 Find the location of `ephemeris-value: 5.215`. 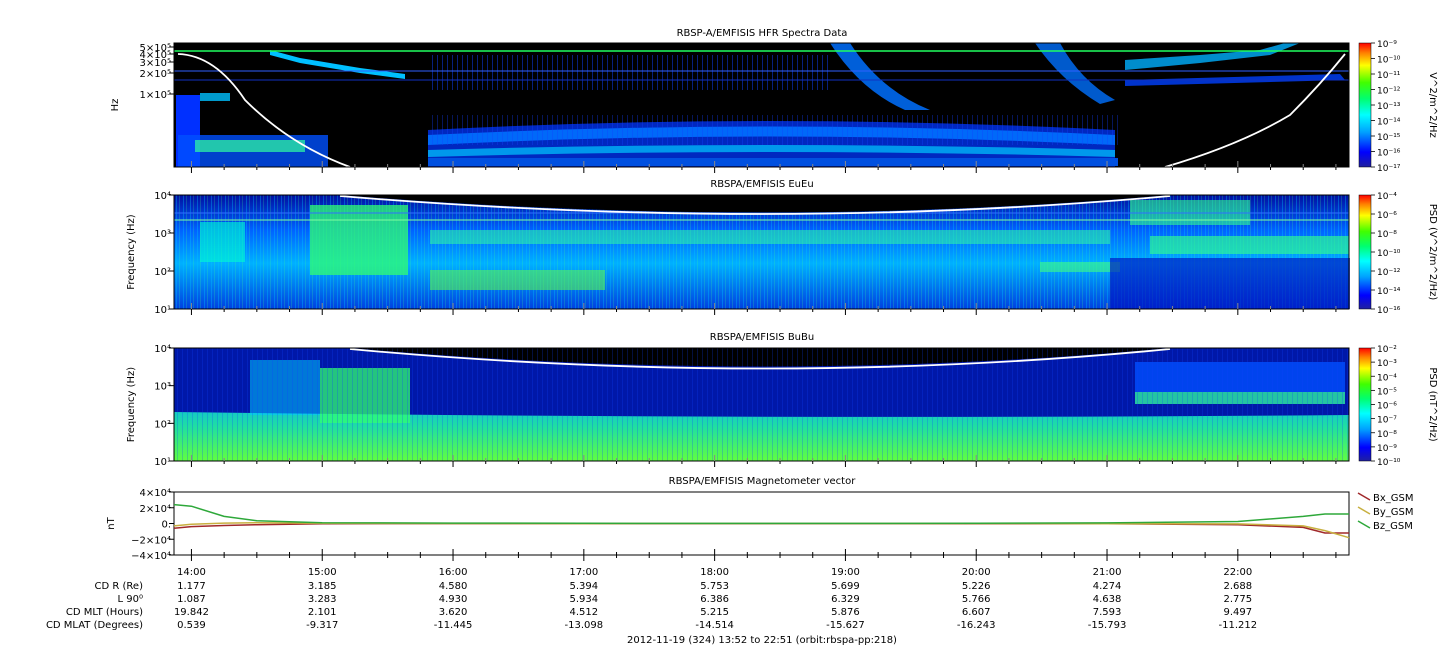

ephemeris-value: 5.215 is located at coordinates (714, 612).